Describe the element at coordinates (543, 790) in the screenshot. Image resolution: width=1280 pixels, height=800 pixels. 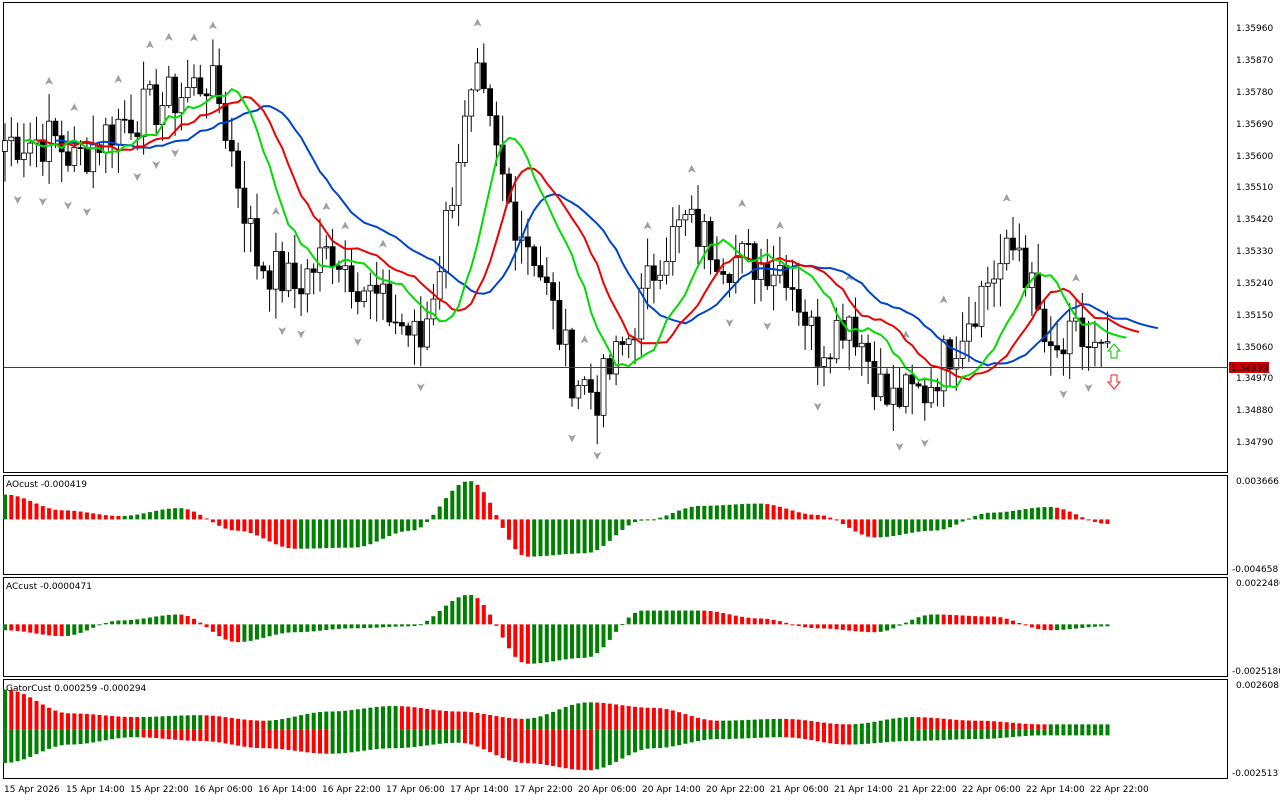
I see `time-tick: 17 Apr 22:00` at that location.